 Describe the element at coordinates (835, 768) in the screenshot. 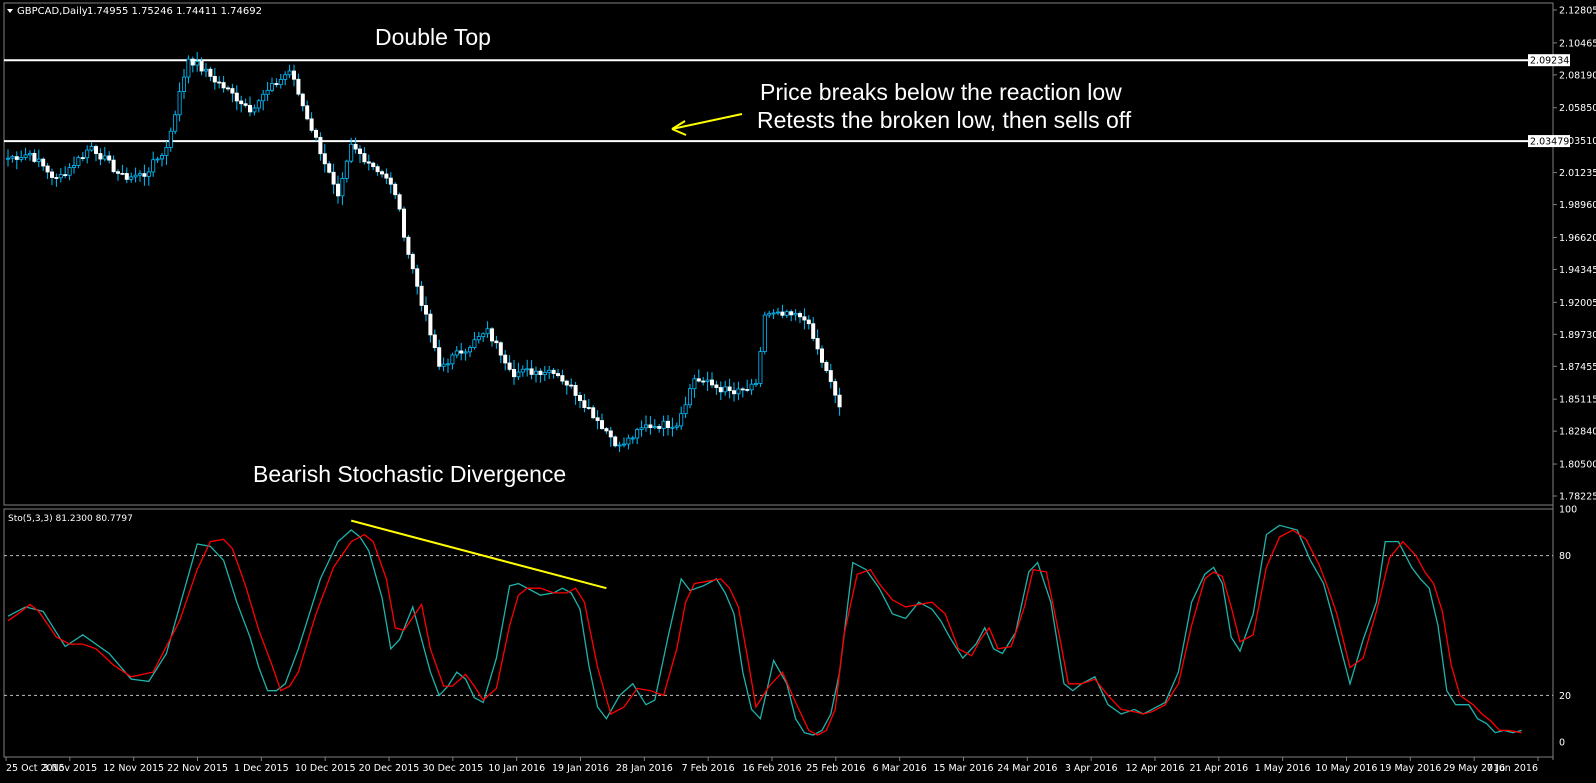

I see `time-tick-label: 25 Feb 2016` at that location.